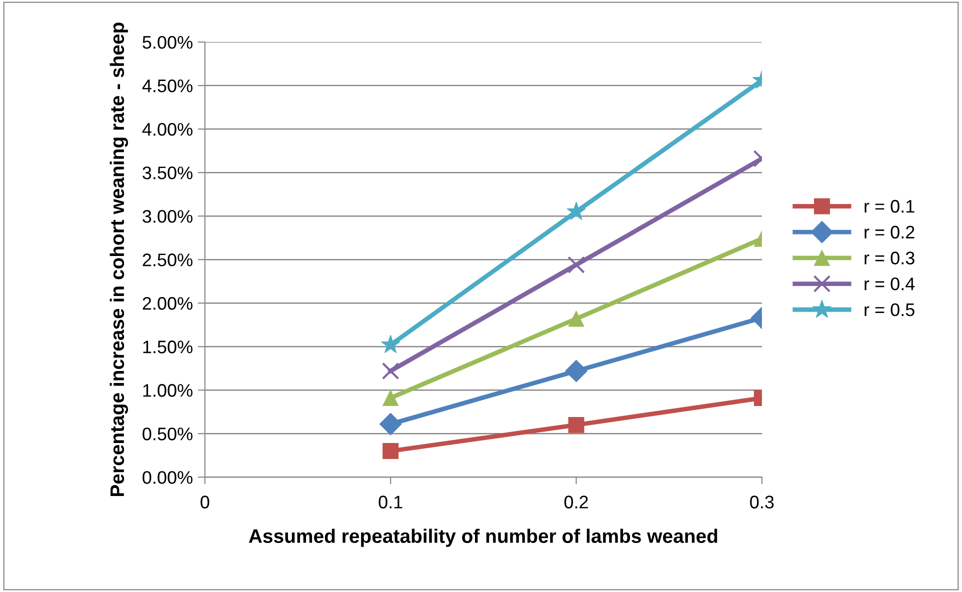 This screenshot has height=592, width=962. What do you see at coordinates (119, 259) in the screenshot?
I see `y-axis-title: Percentage increase in cohort weaning rate - sheep` at bounding box center [119, 259].